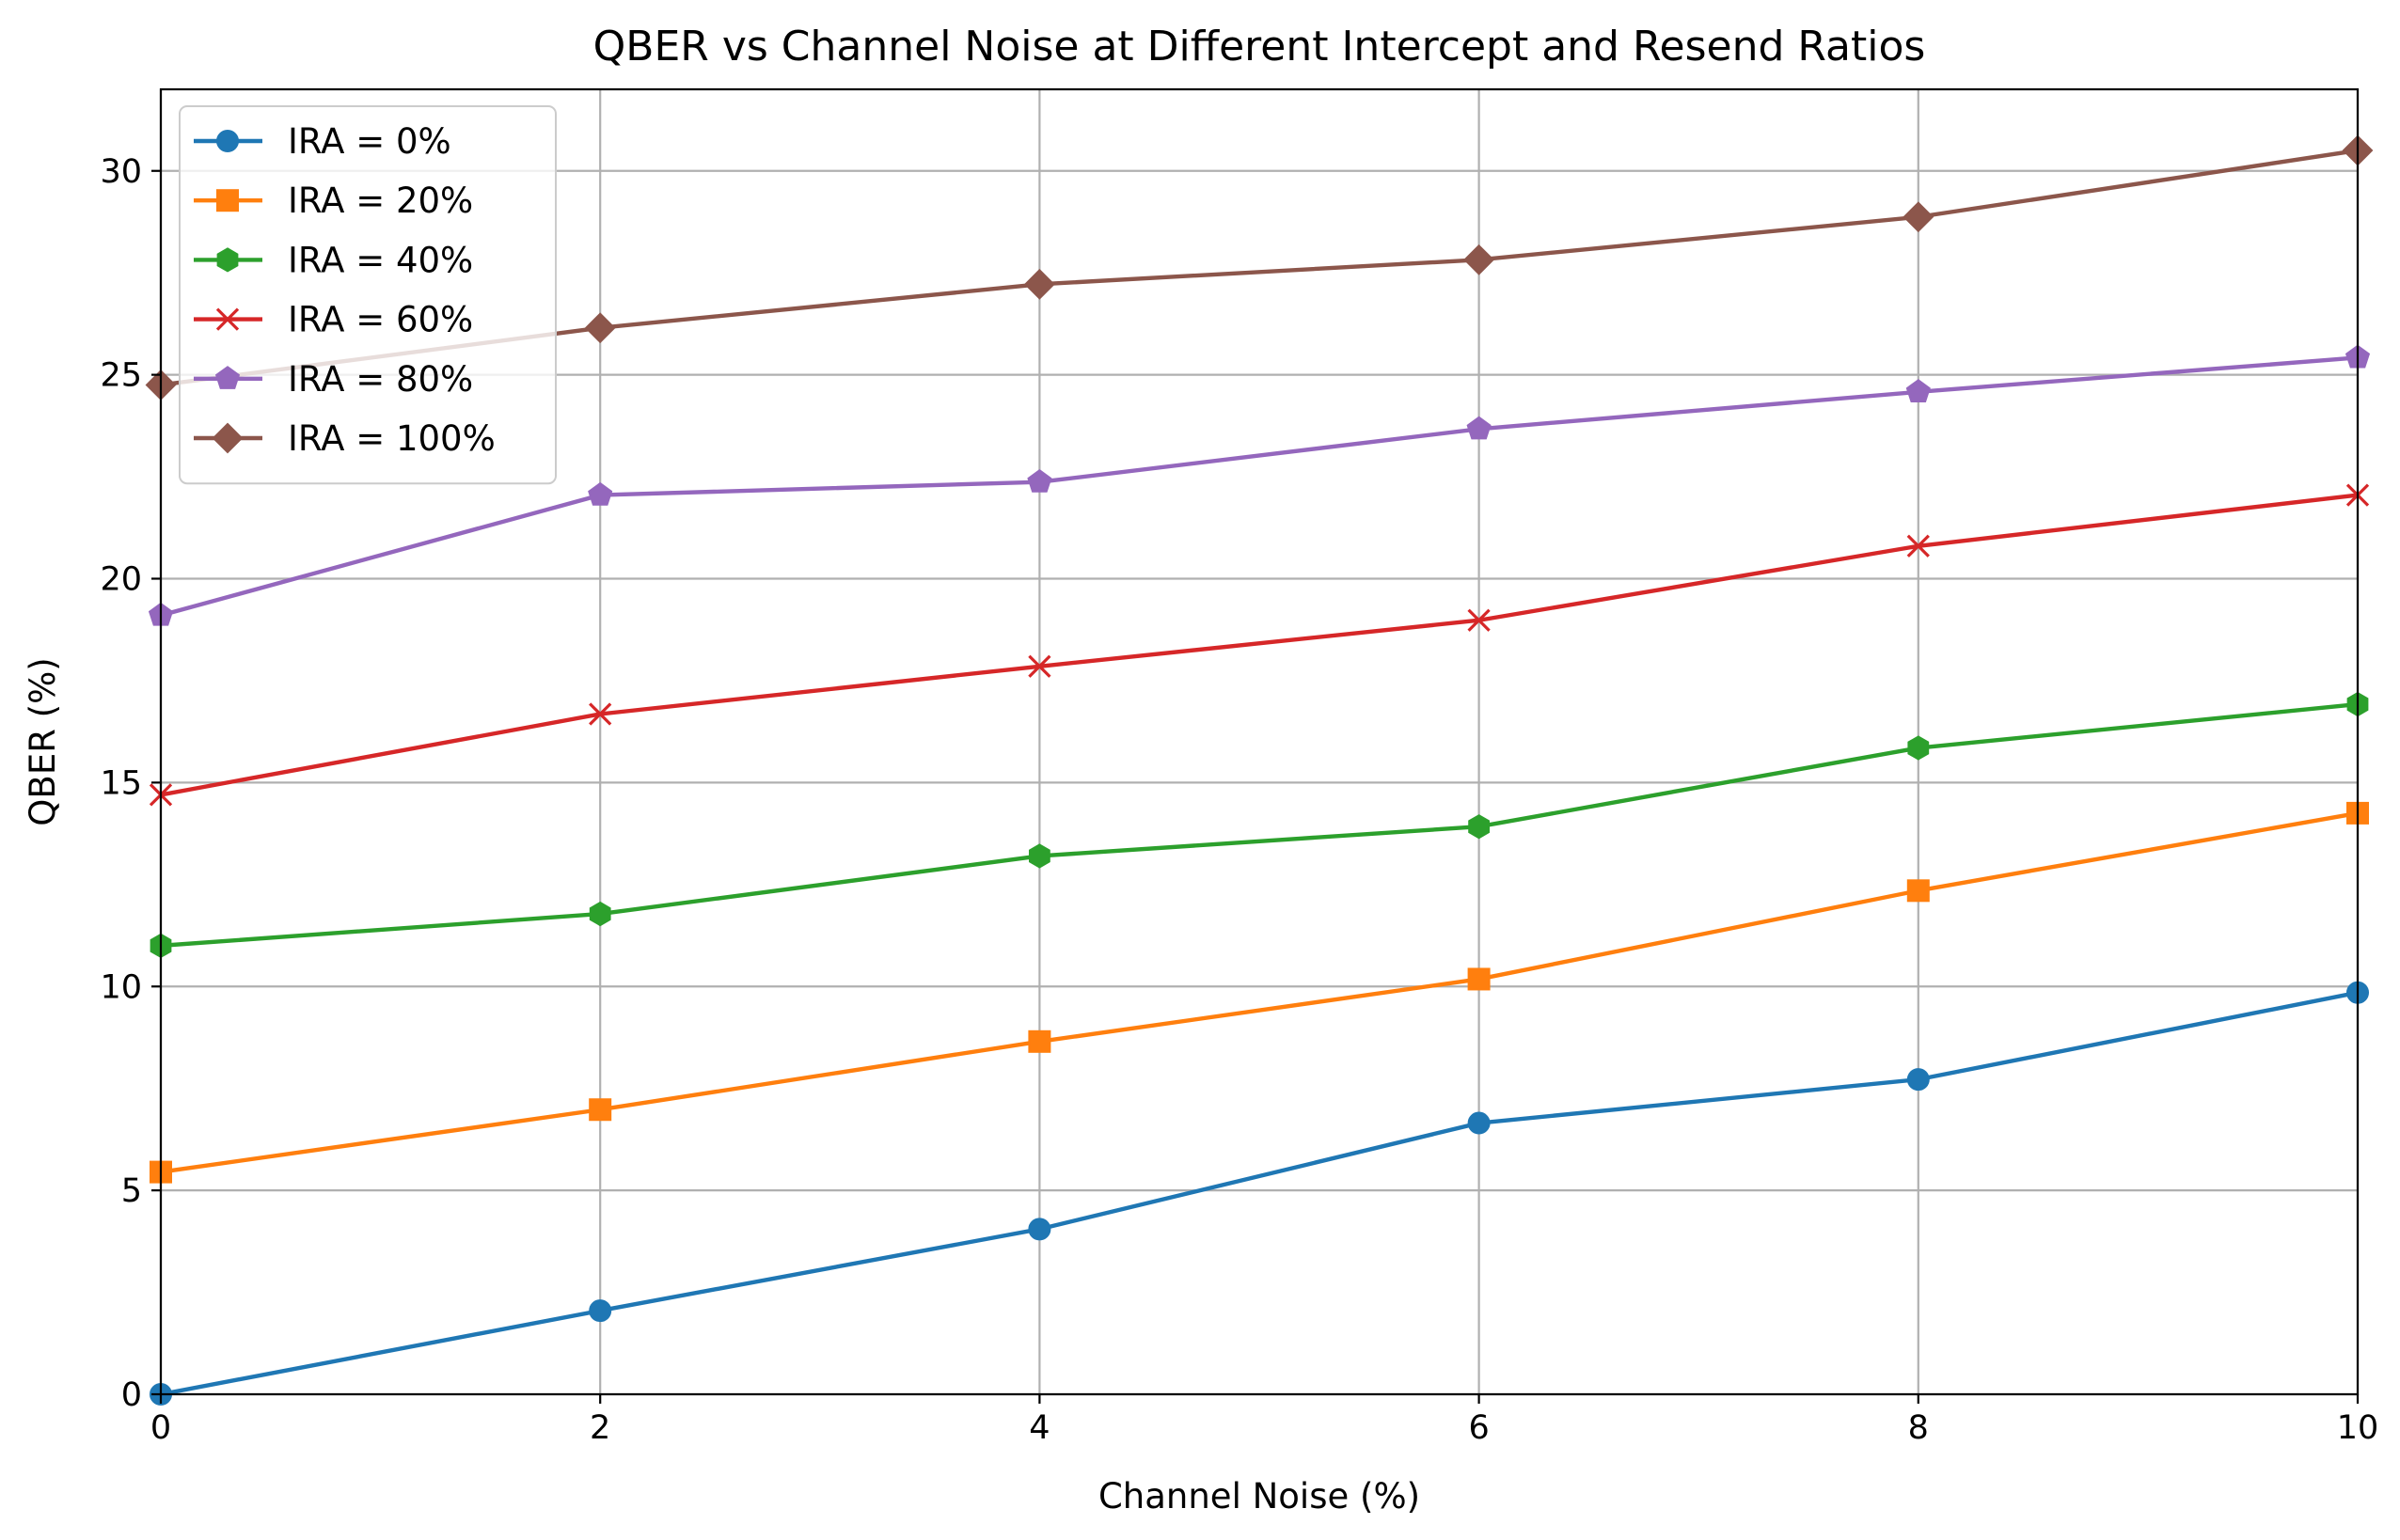 The image size is (2400, 1540). Describe the element at coordinates (1259, 825) in the screenshot. I see `series-line` at that location.